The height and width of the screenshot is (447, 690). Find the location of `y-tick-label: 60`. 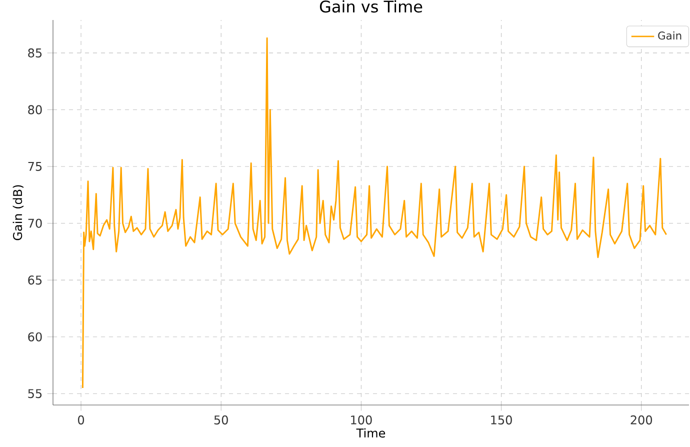

y-tick-label: 60 is located at coordinates (35, 337).